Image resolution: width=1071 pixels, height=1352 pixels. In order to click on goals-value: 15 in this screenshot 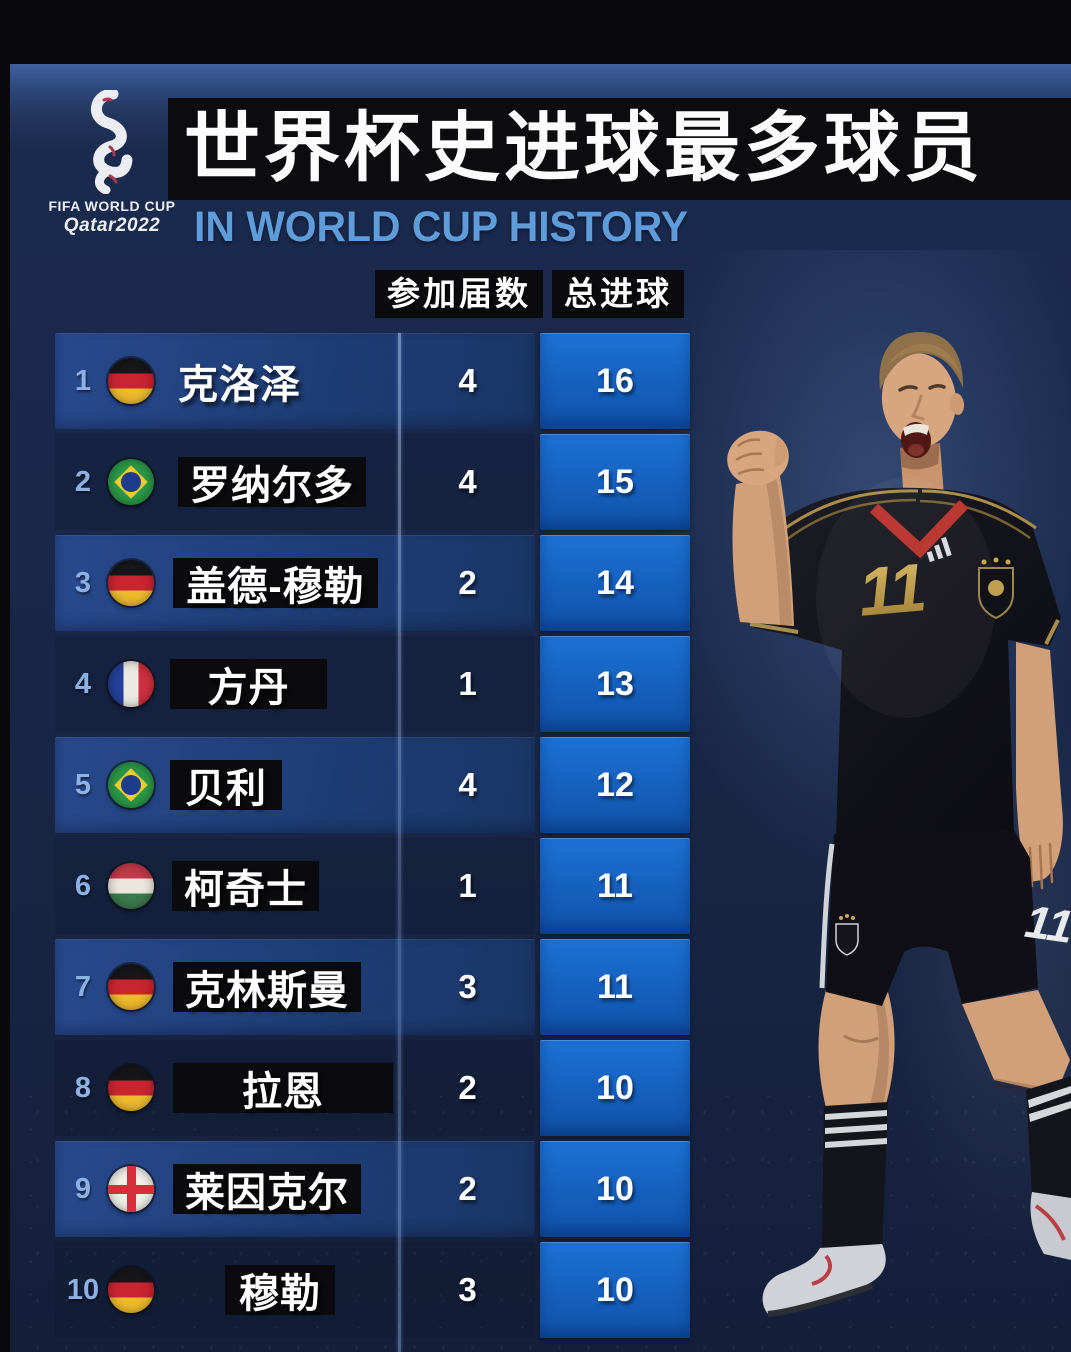, I will do `click(615, 482)`.